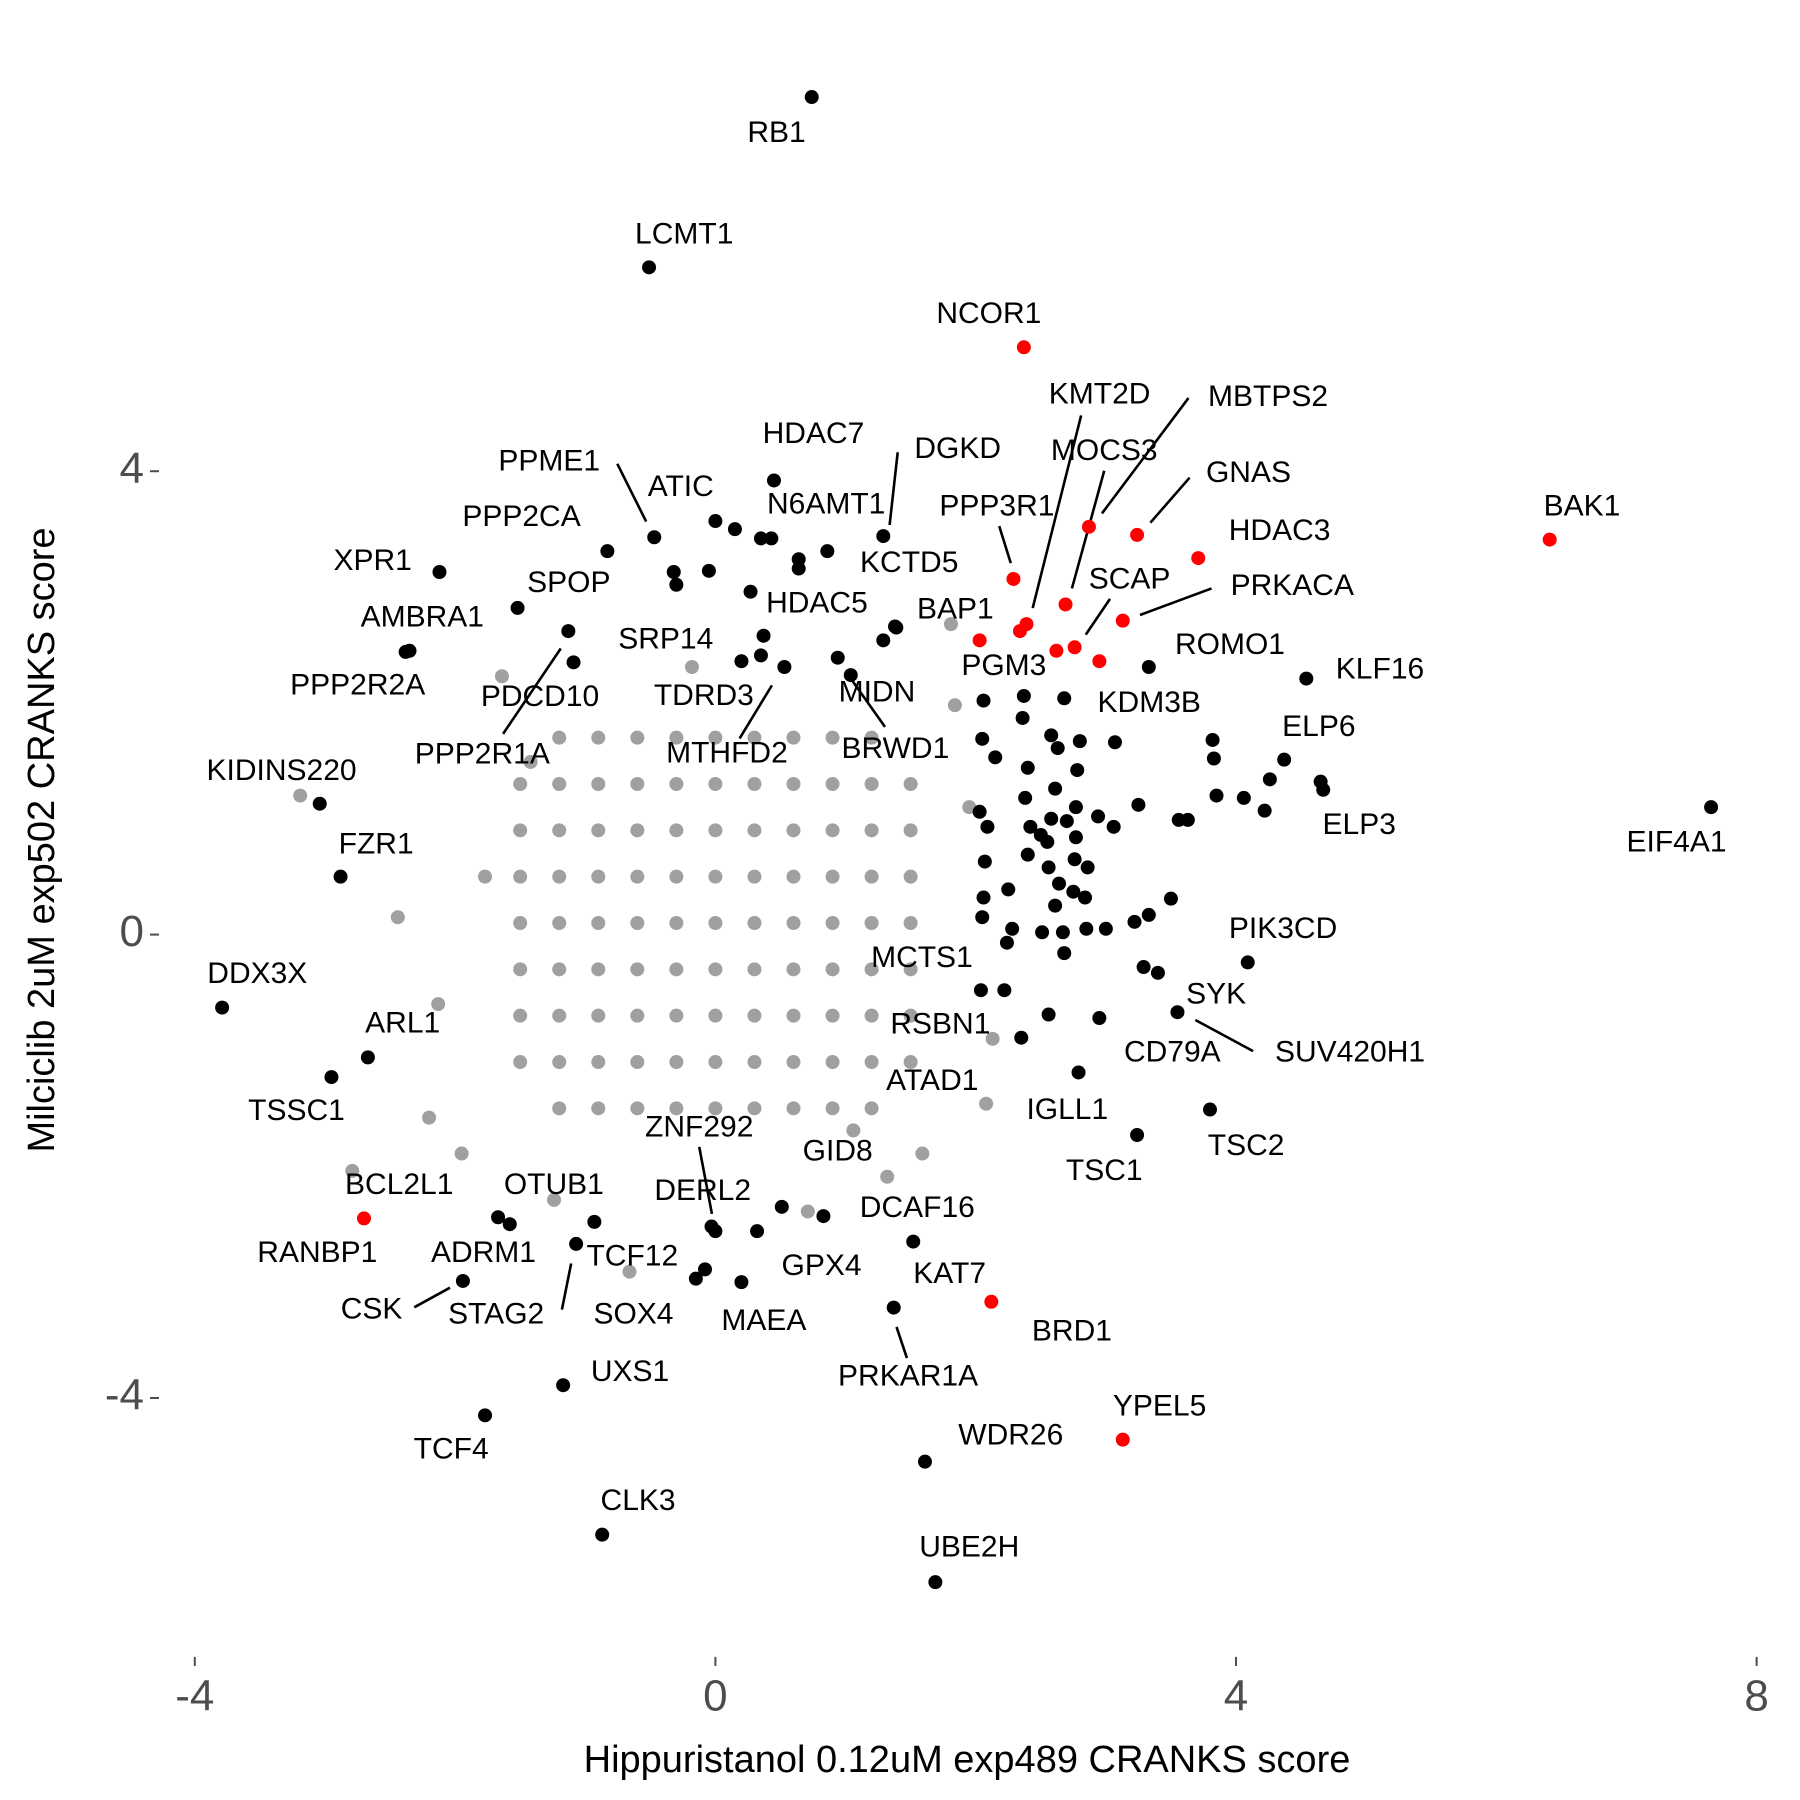 This screenshot has width=1800, height=1800. Describe the element at coordinates (1359, 824) in the screenshot. I see `point-label: ELP3` at that location.